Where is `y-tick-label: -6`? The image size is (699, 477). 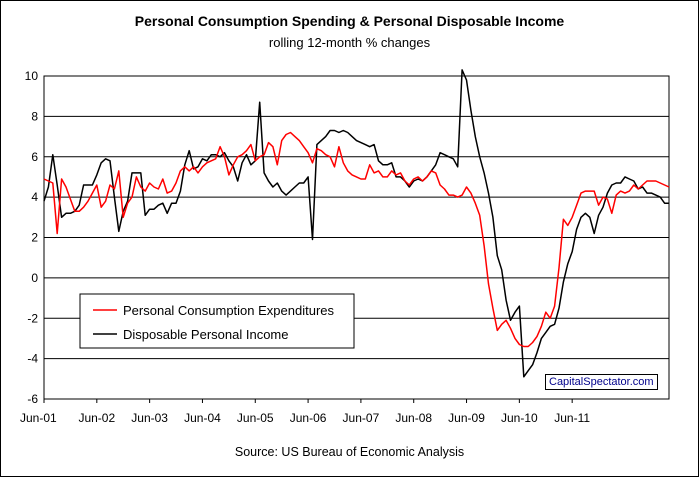
y-tick-label: -6 is located at coordinates (32, 399).